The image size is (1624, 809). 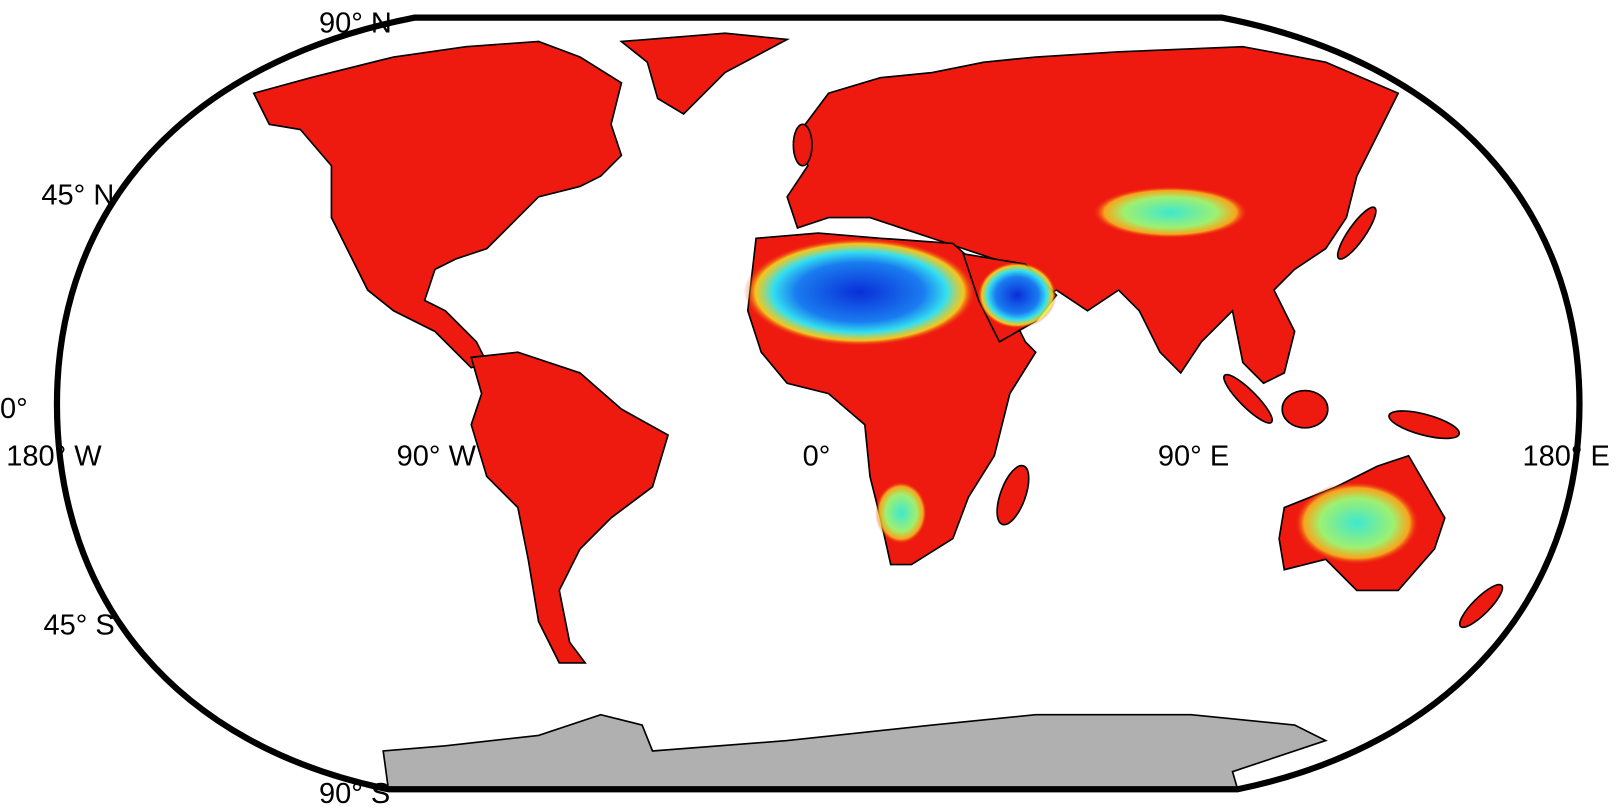 What do you see at coordinates (570, 507) in the screenshot?
I see `south-america` at bounding box center [570, 507].